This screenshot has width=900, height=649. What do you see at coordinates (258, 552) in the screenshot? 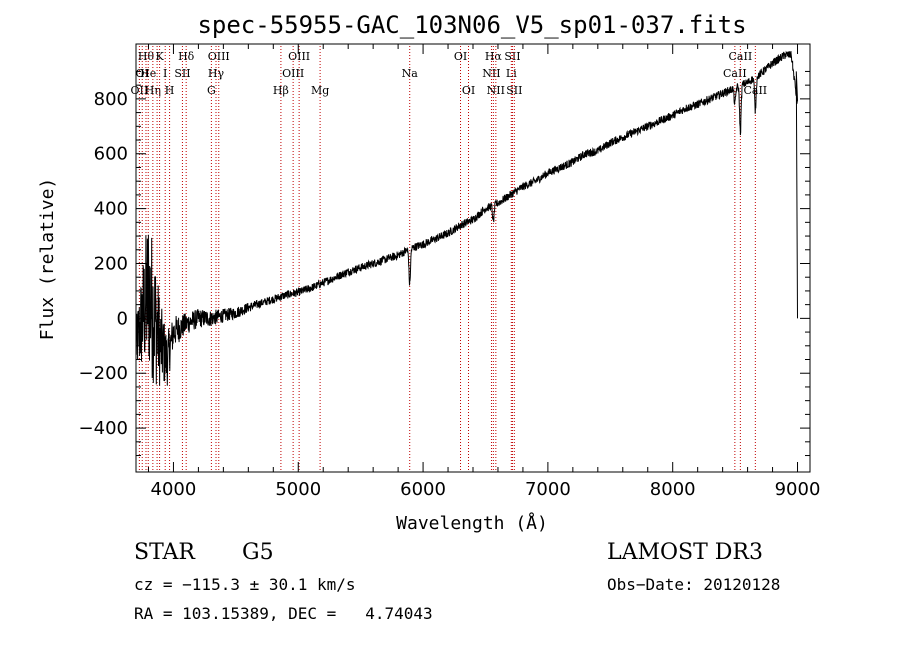
I see `subclass: G5` at bounding box center [258, 552].